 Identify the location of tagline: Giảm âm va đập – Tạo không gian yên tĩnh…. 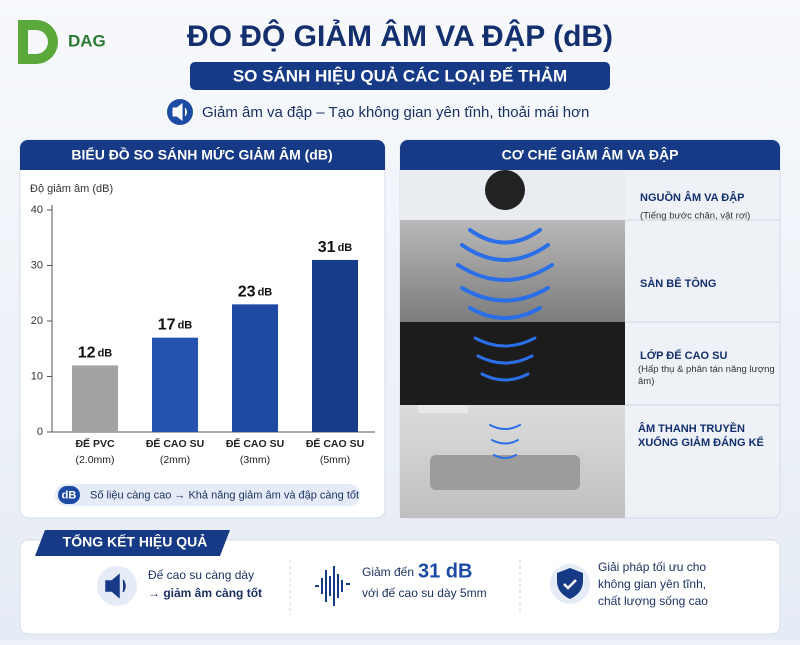
(395, 112).